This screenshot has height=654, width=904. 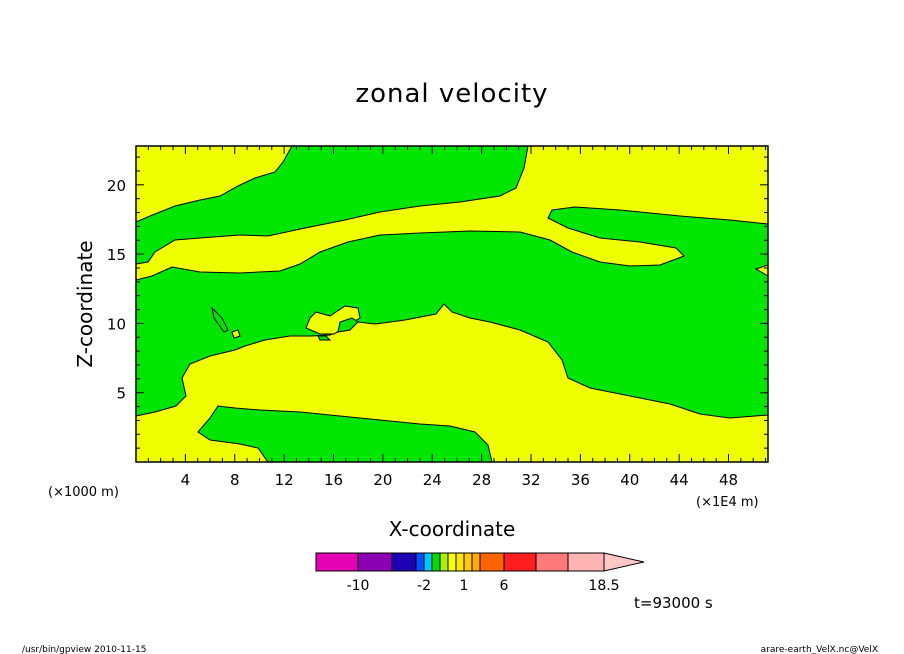 What do you see at coordinates (186, 480) in the screenshot?
I see `x-tick-label: 4` at bounding box center [186, 480].